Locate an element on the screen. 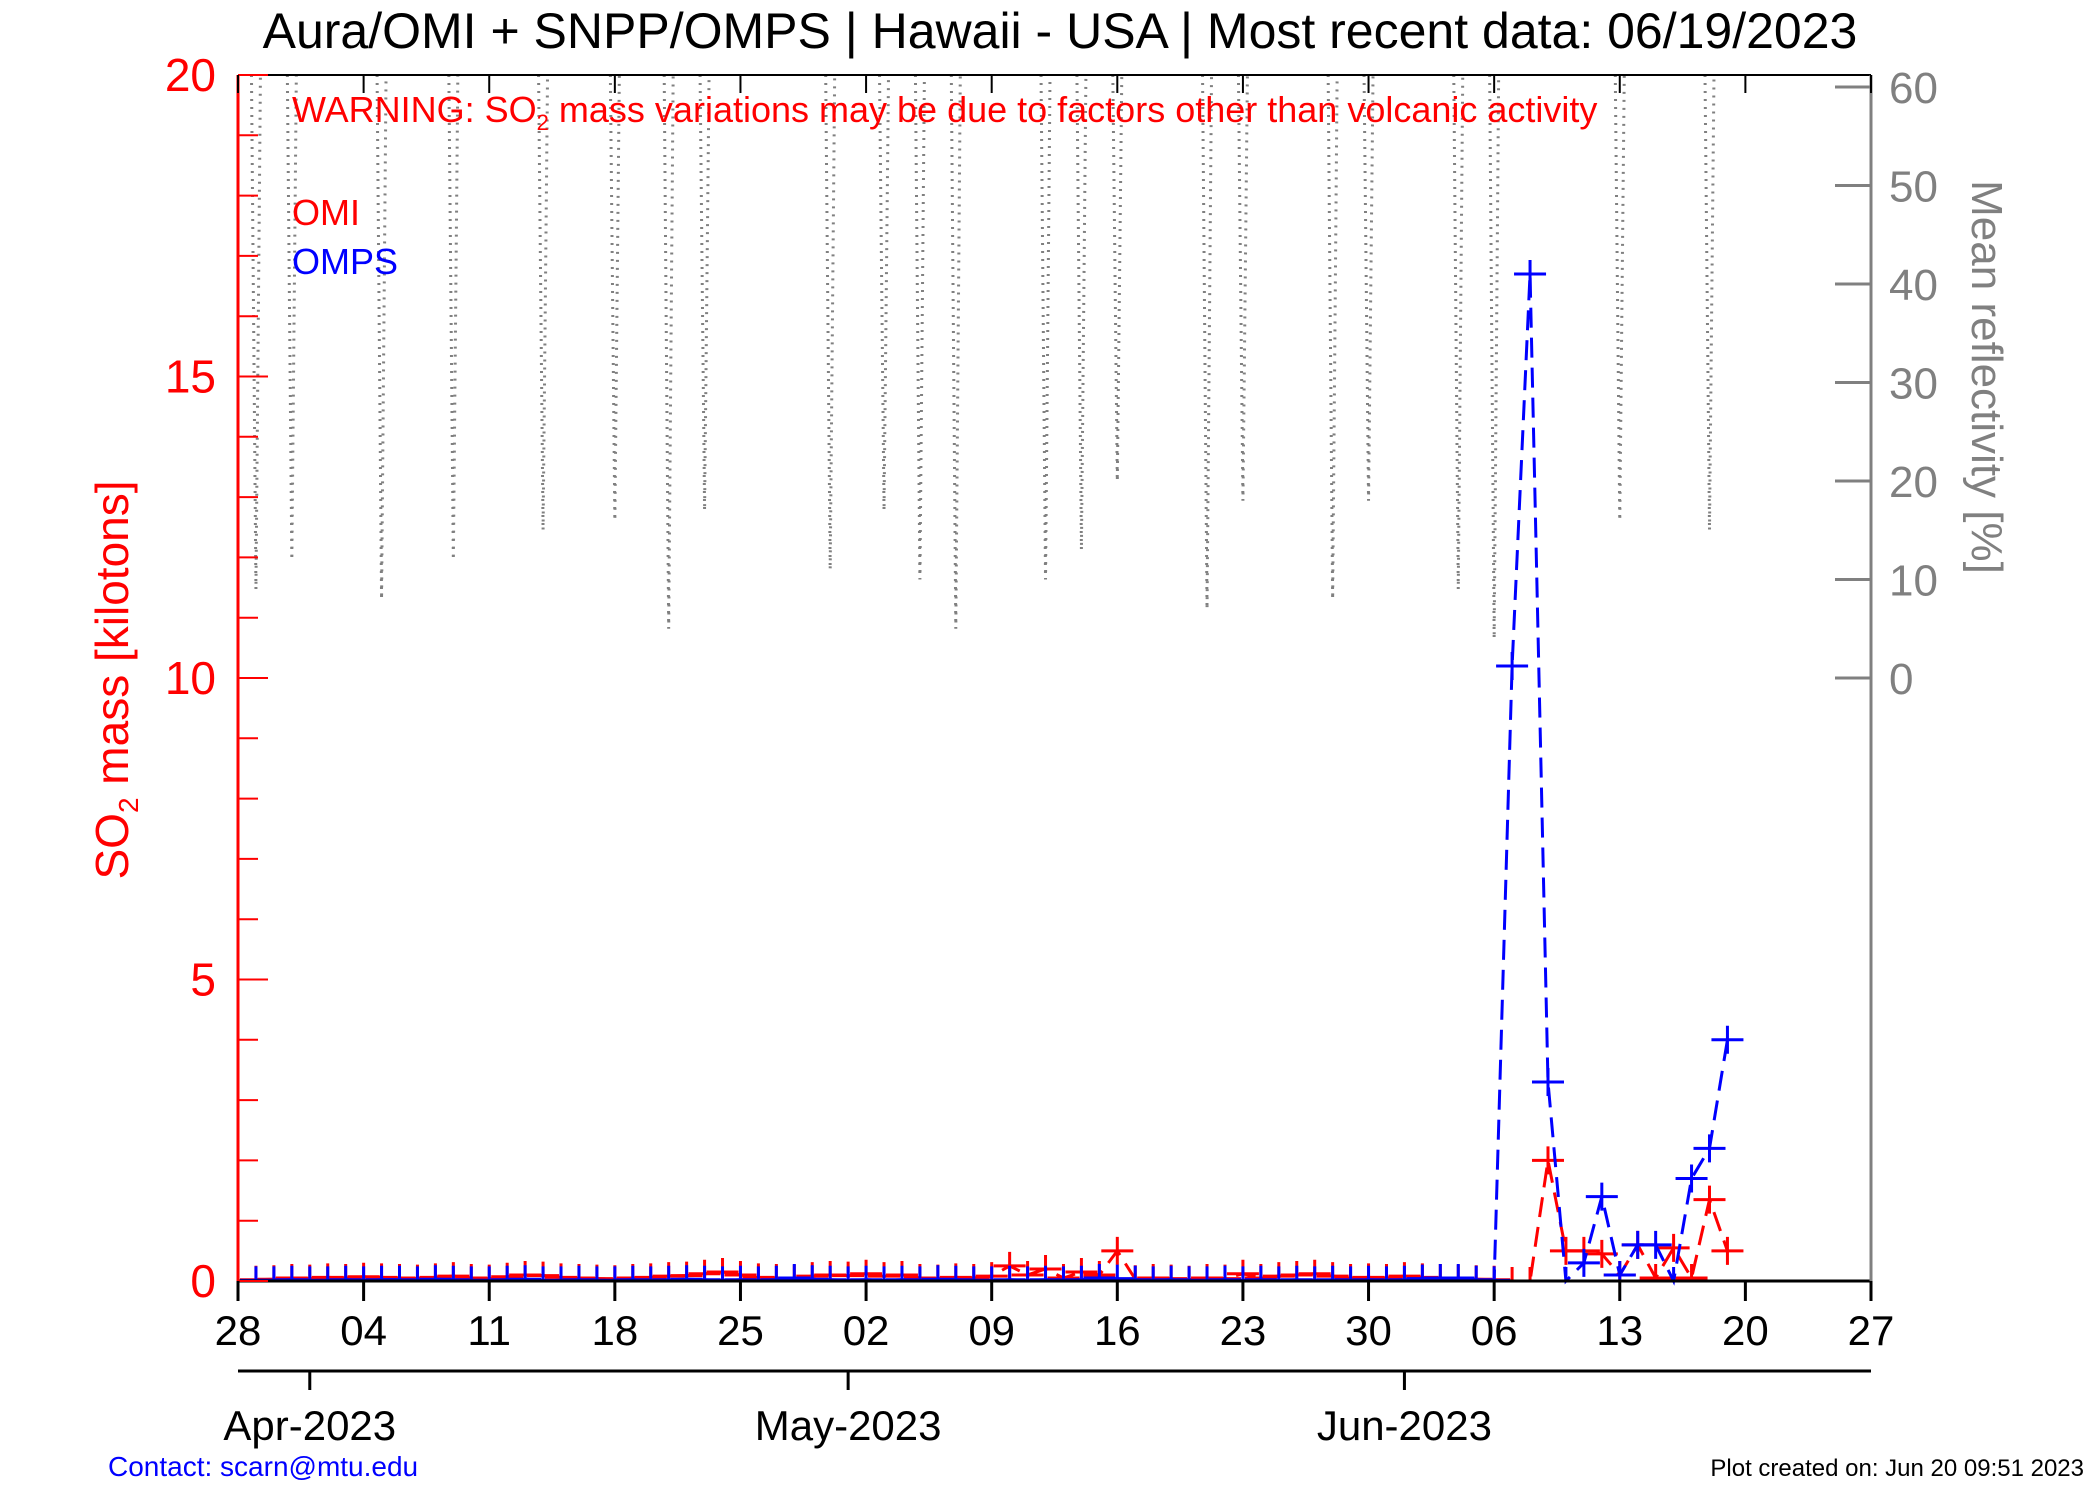  y2-tick-label: 60 is located at coordinates (1913, 88).